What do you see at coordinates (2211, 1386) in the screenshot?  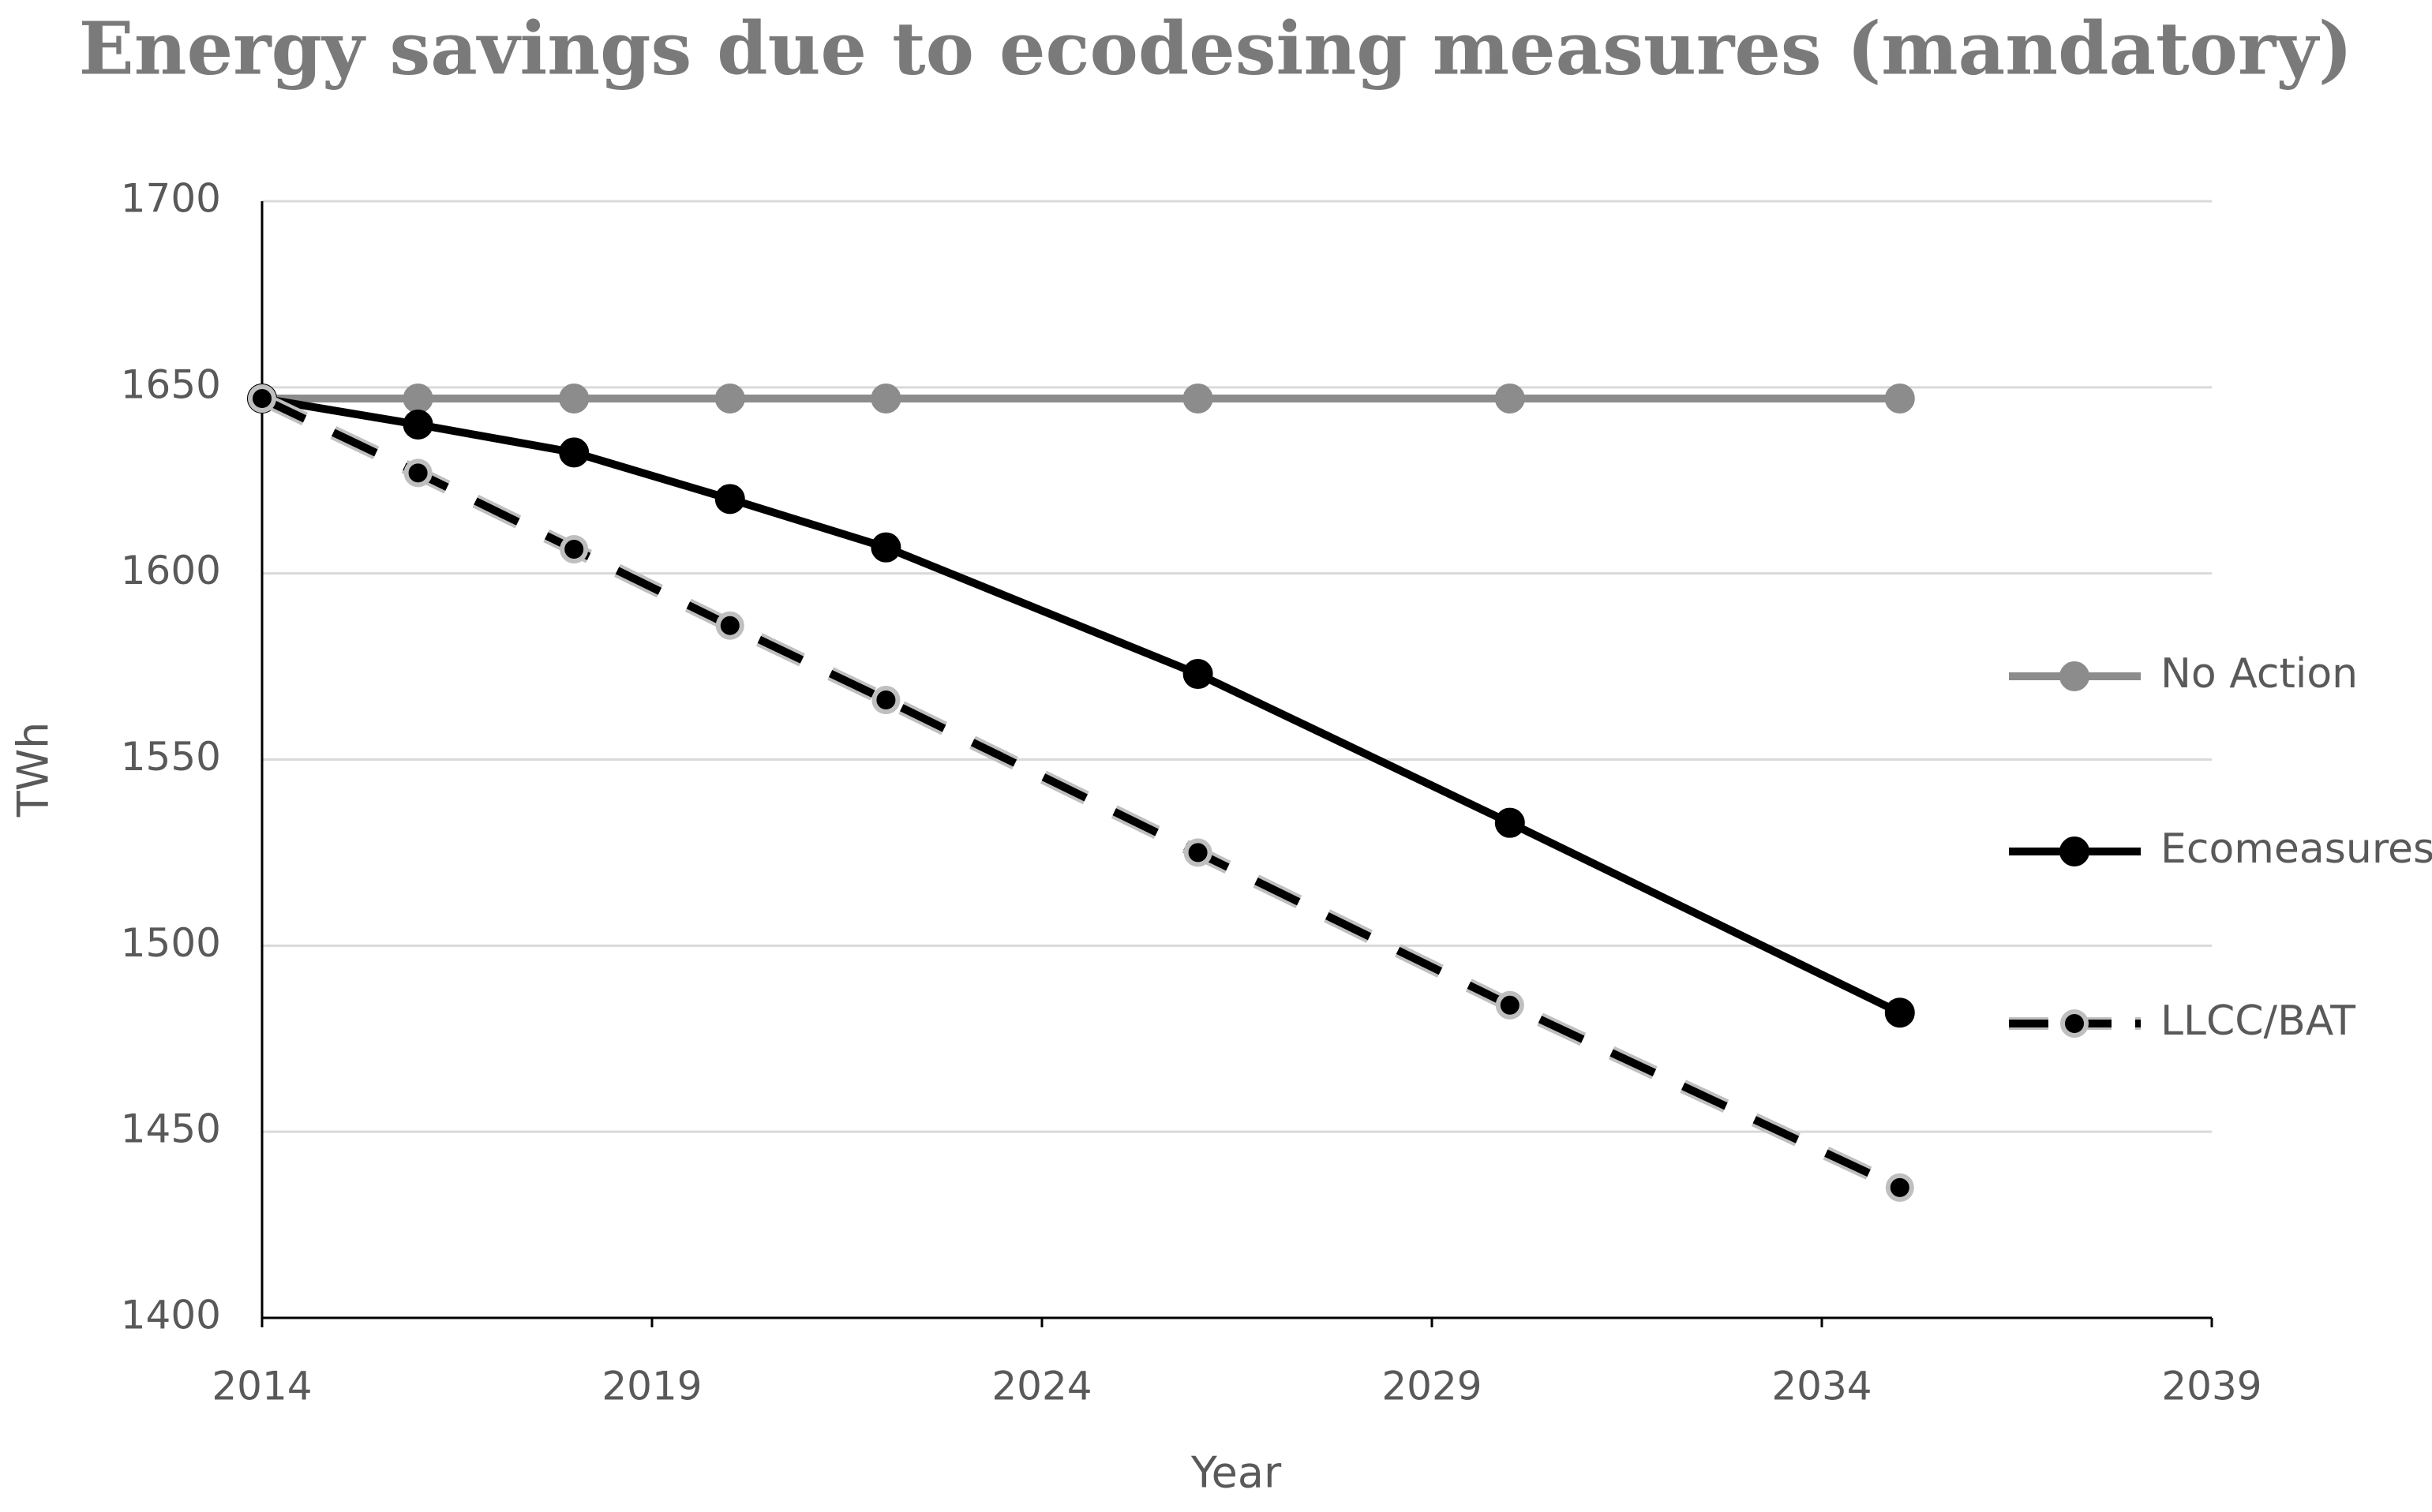 I see `x-tick-label: 2039` at bounding box center [2211, 1386].